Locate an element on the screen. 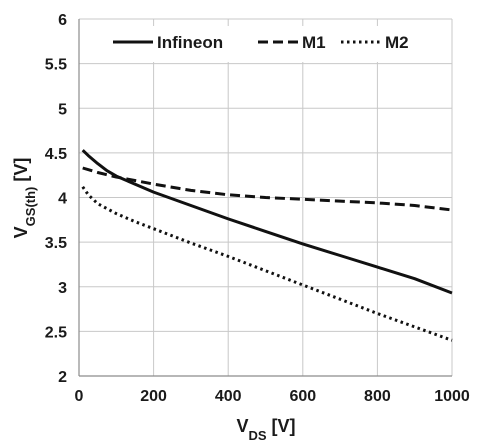 The height and width of the screenshot is (444, 486). x-tick-label: 200 is located at coordinates (153, 396).